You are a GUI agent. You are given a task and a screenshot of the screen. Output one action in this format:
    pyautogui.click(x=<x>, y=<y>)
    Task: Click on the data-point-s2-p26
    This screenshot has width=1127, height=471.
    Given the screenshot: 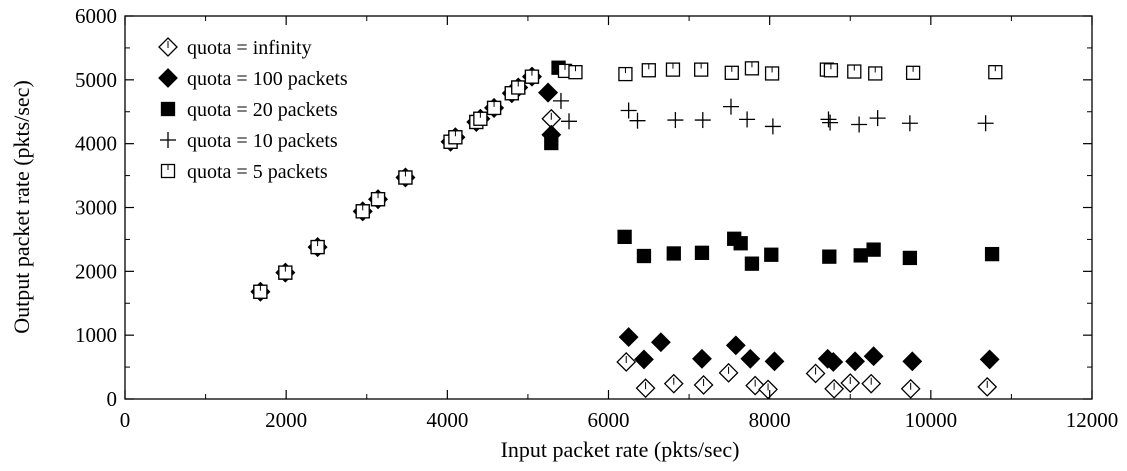 What is the action you would take?
    pyautogui.click(x=873, y=249)
    